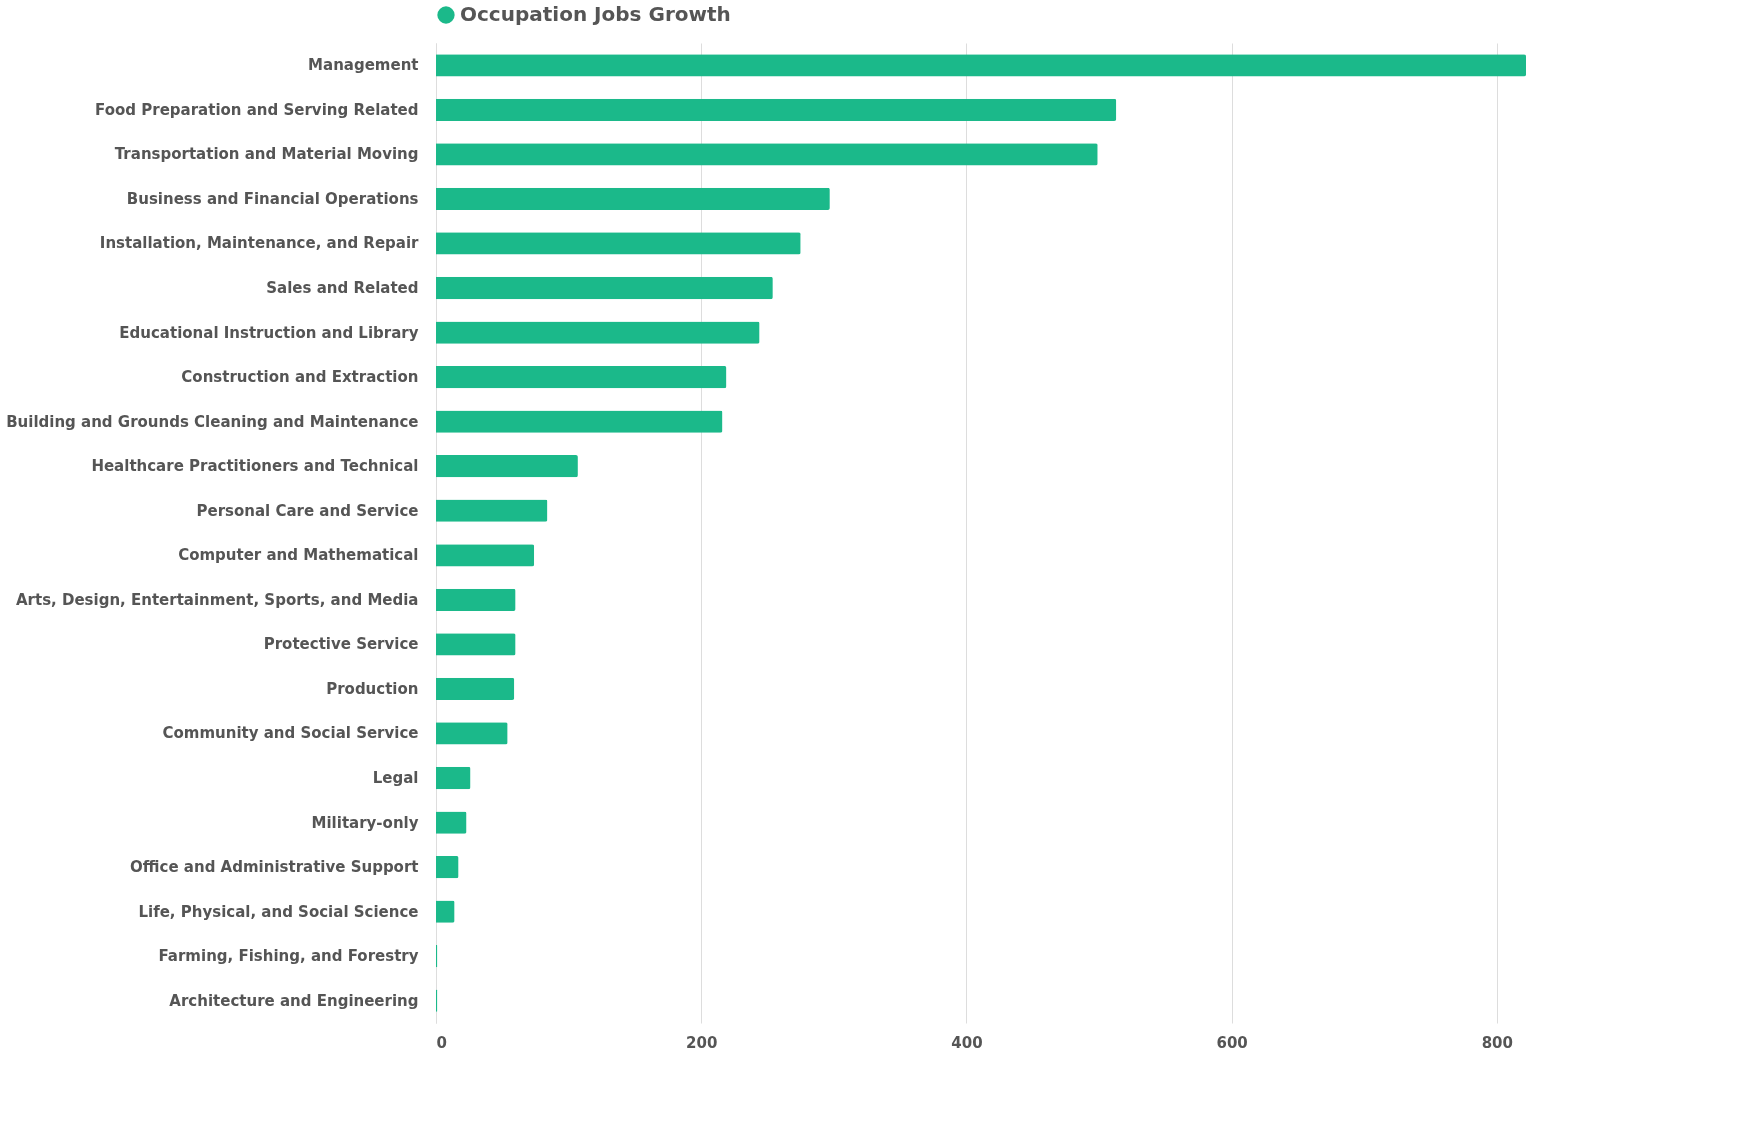 This screenshot has width=1757, height=1131. Describe the element at coordinates (290, 733) in the screenshot. I see `y-tick-label: Community and Social Service` at that location.